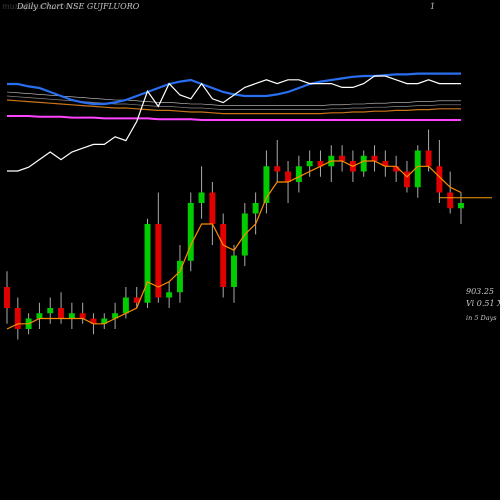 Image resolution: width=500 pixels, height=500 pixels. I want to click on last-price-label: 903.25, so click(480, 291).